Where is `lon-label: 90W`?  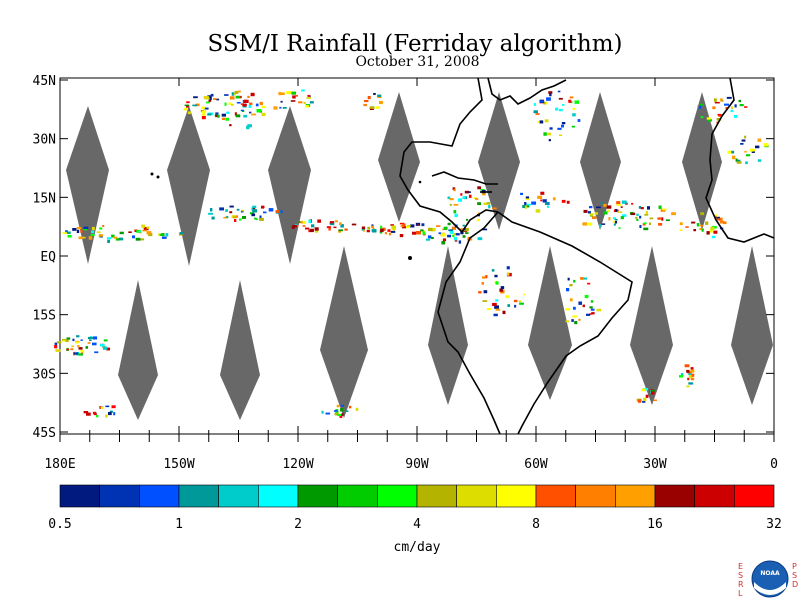 lon-label: 90W is located at coordinates (417, 464).